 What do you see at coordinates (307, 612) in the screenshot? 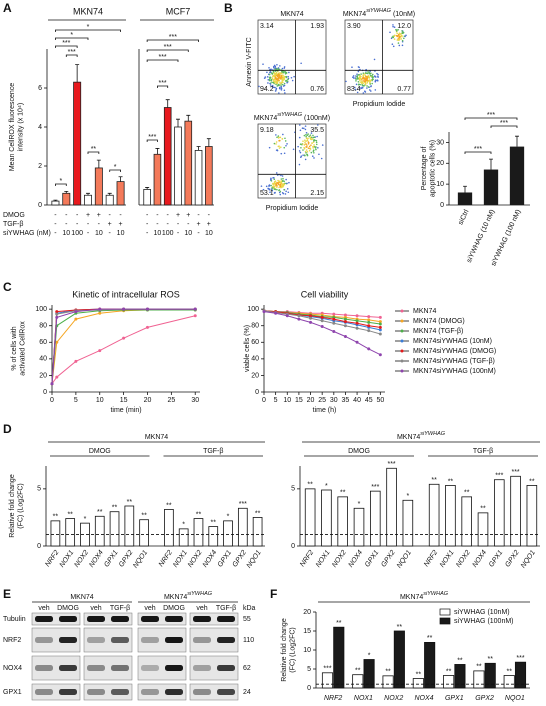
I see `y-tick-label: 20` at bounding box center [307, 612].